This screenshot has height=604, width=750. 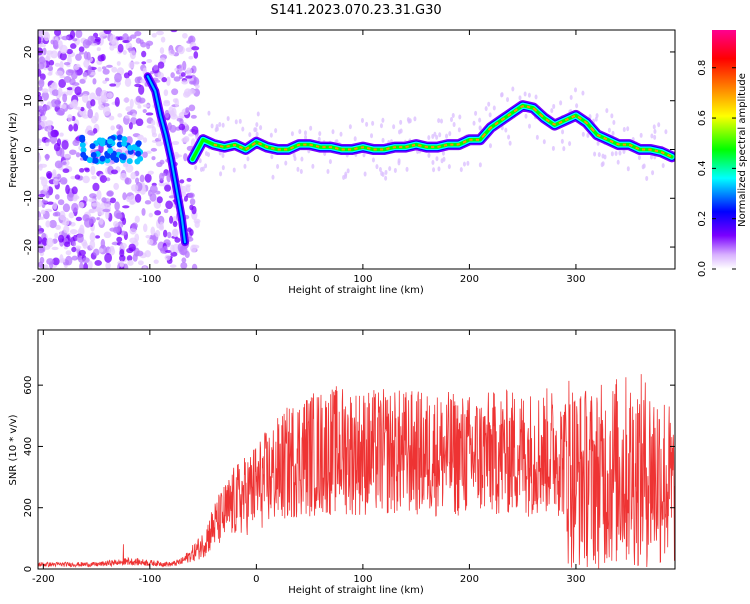 I want to click on x-tick-label: -100, so click(x=149, y=279).